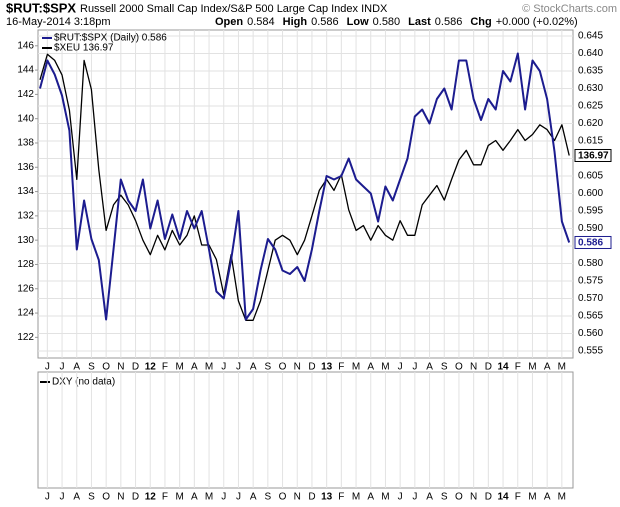 Image resolution: width=620 pixels, height=507 pixels. Describe the element at coordinates (325, 22) in the screenshot. I see `quote-value: 0.586` at that location.